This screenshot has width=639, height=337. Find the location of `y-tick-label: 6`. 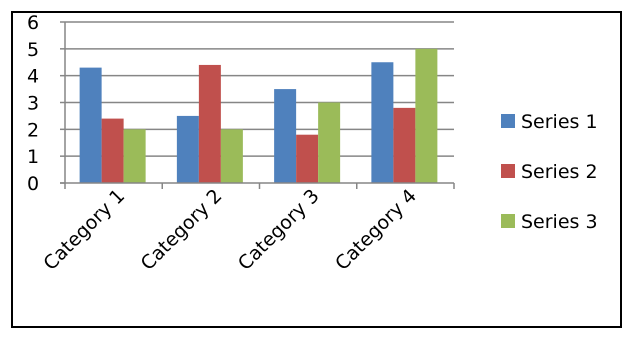

y-tick-label: 6 is located at coordinates (33, 23).